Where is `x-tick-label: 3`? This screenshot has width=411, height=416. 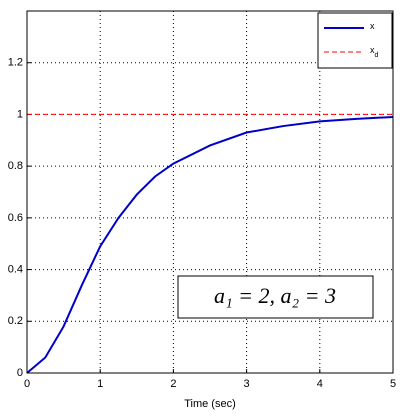
x-tick-label: 3 is located at coordinates (247, 384).